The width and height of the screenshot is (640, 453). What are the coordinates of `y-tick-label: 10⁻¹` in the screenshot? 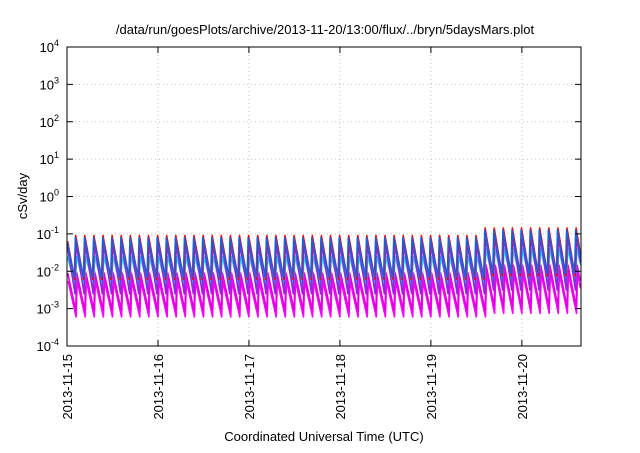 It's located at (48, 233).